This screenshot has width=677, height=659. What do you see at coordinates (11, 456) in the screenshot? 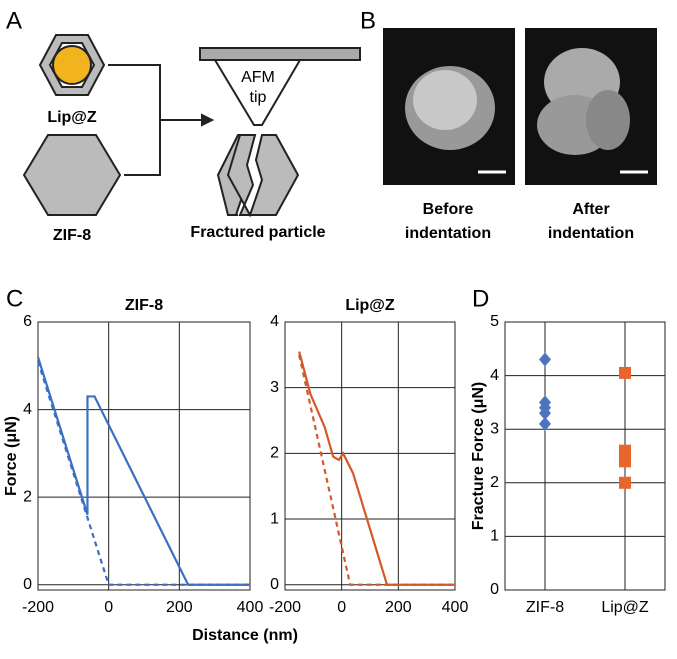
I see `y-axis-label: Force (μN)` at bounding box center [11, 456].